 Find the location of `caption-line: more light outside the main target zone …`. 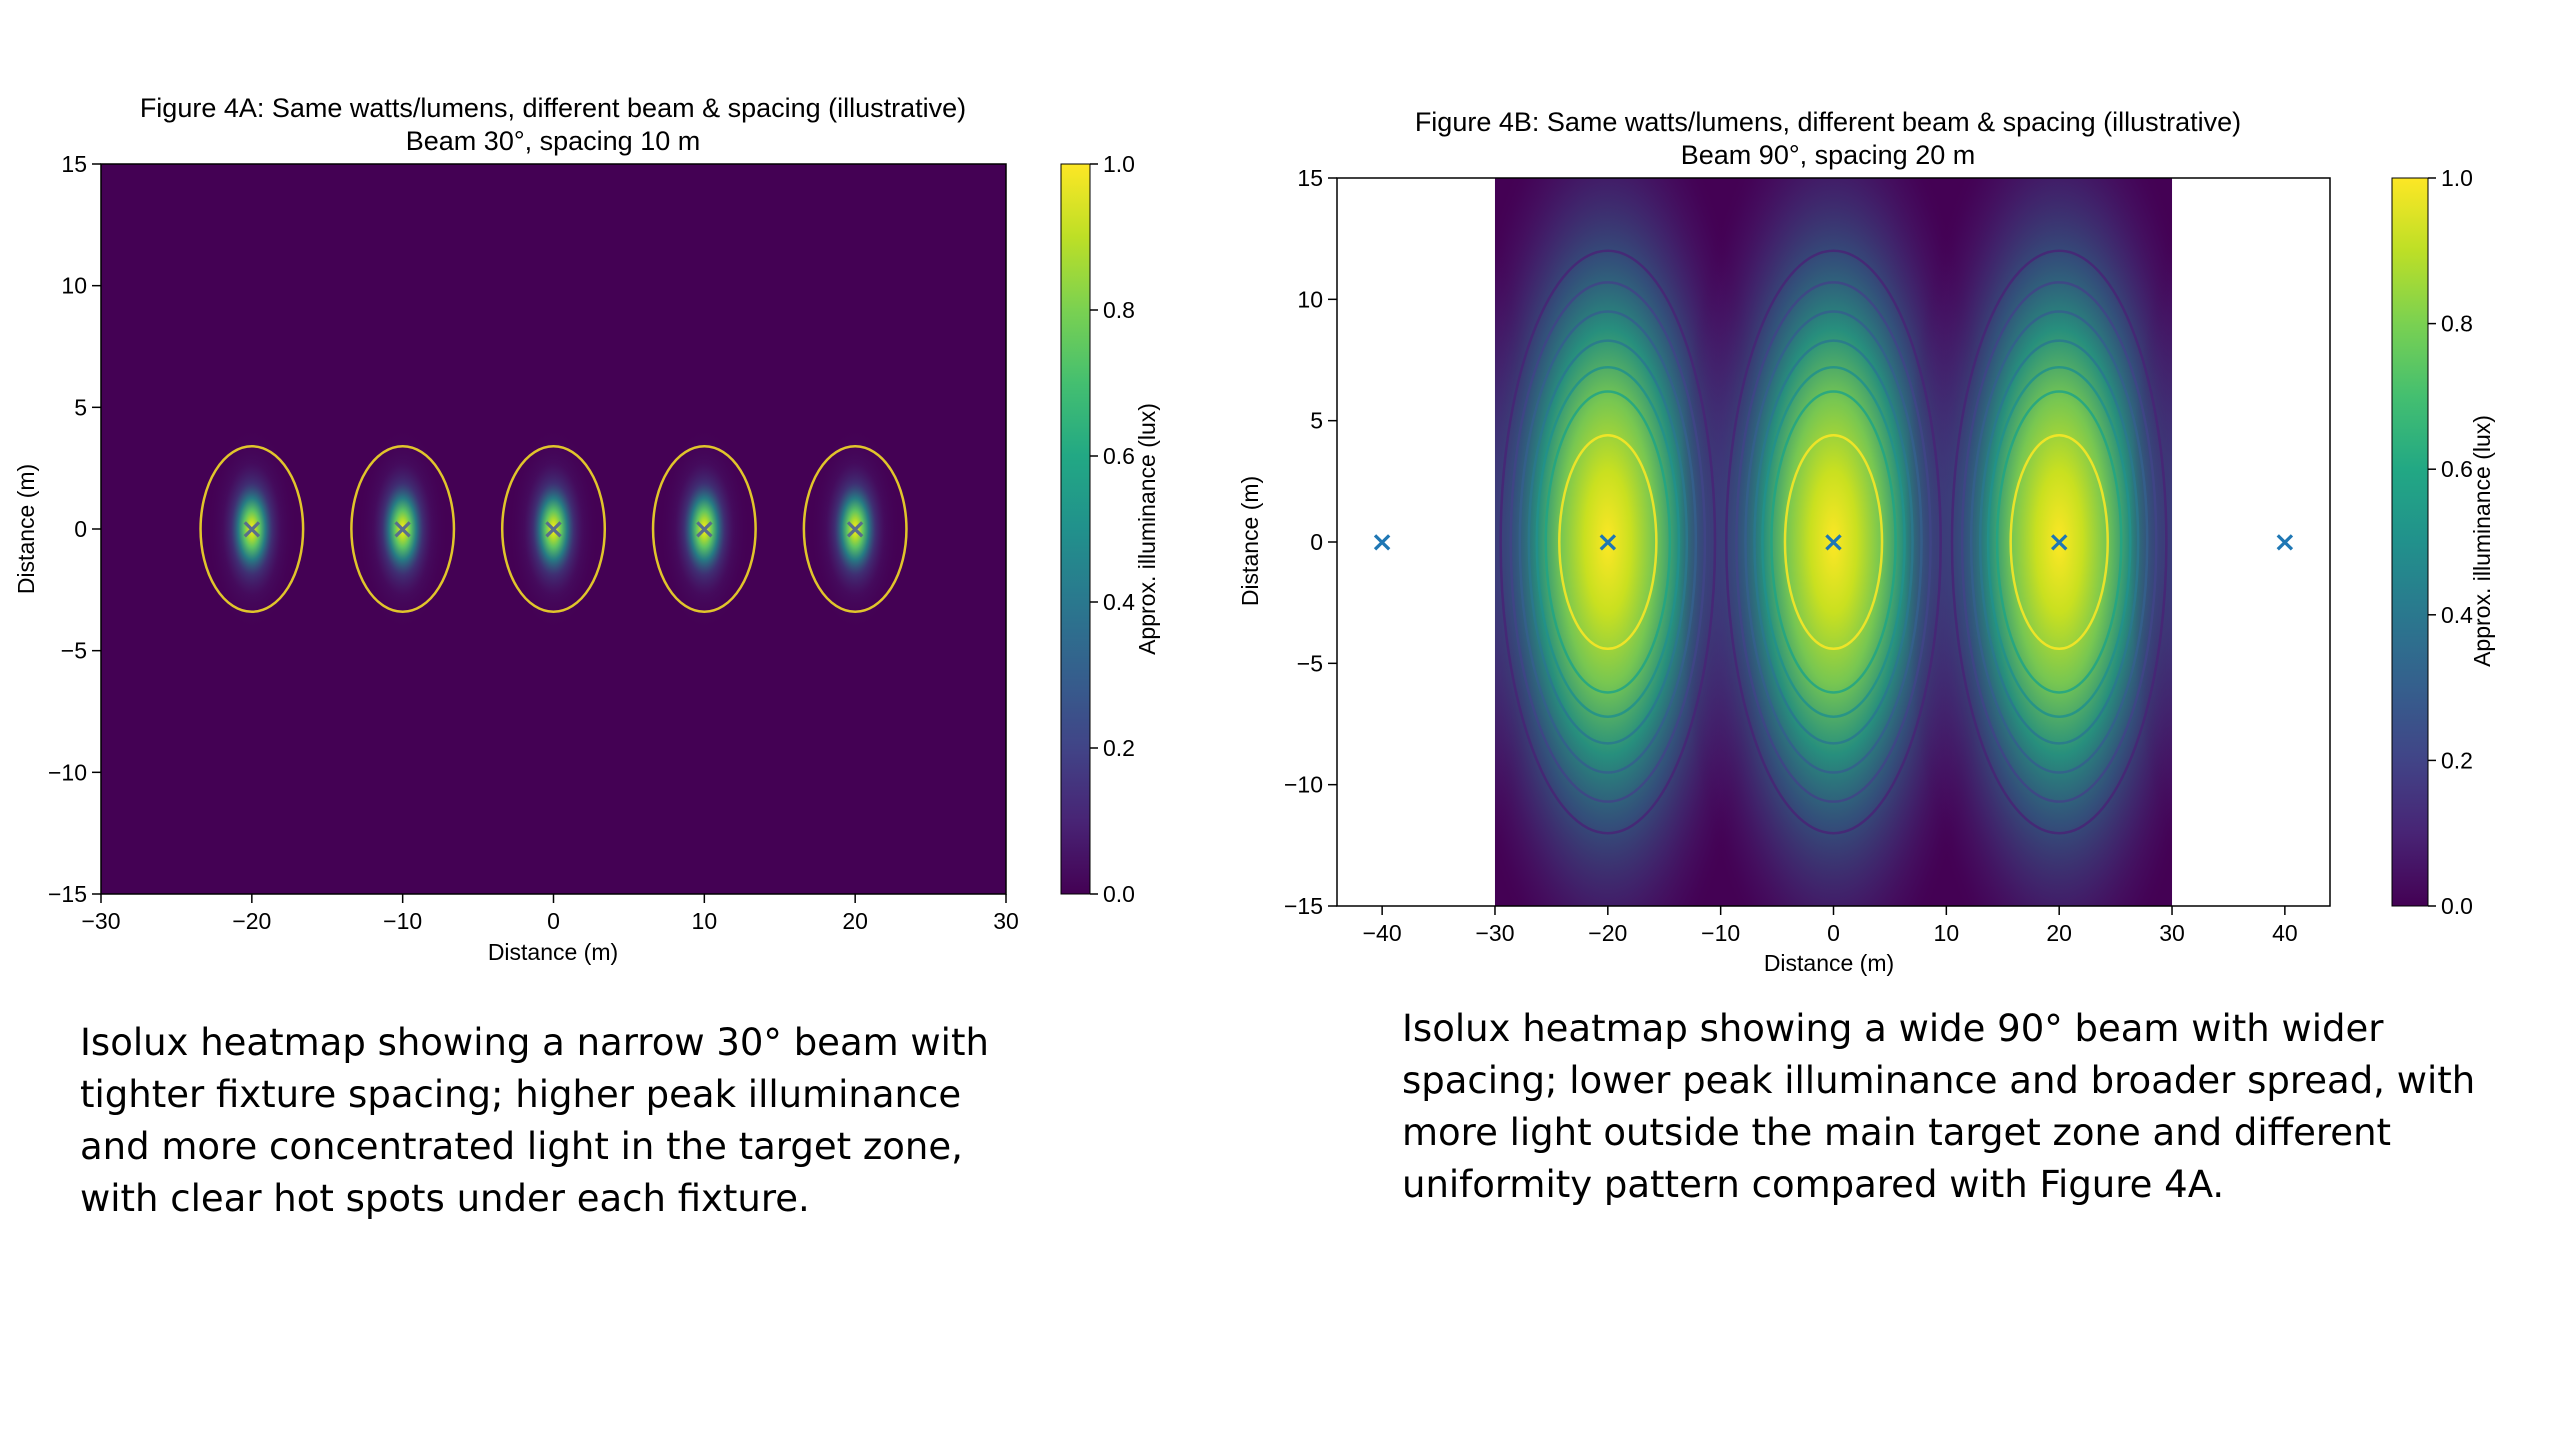

caption-line: more light outside the main target zone … is located at coordinates (1897, 1132).